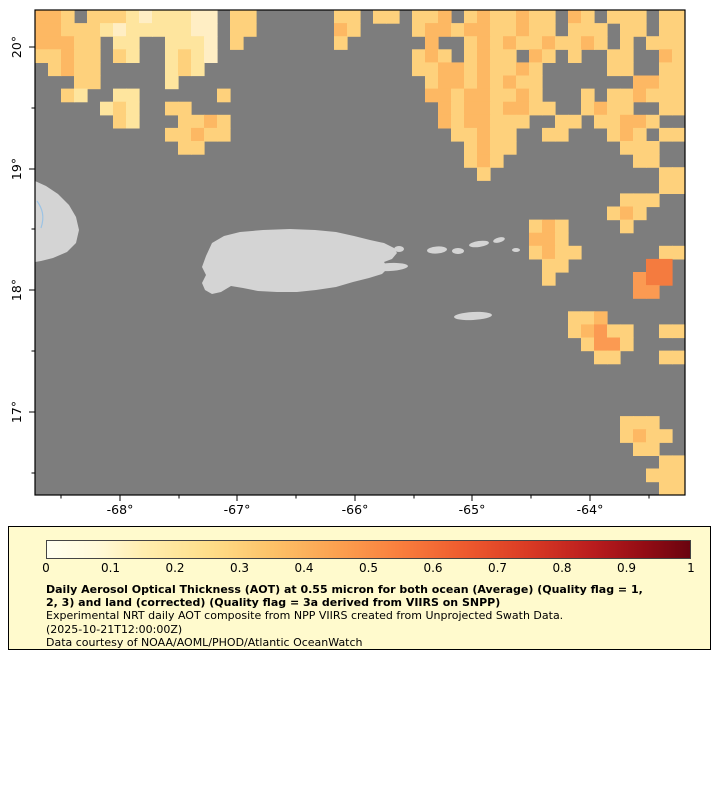 This screenshot has height=800, width=720. Describe the element at coordinates (120, 509) in the screenshot. I see `lon-tick-label: -68°` at that location.